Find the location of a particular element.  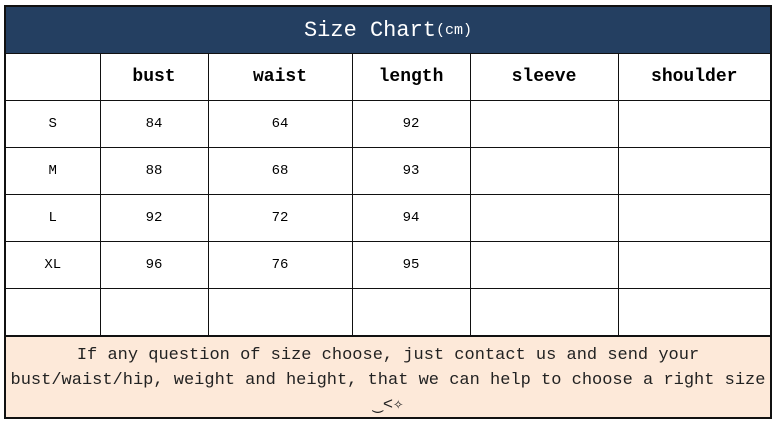

size-label-cell: S is located at coordinates (53, 124).